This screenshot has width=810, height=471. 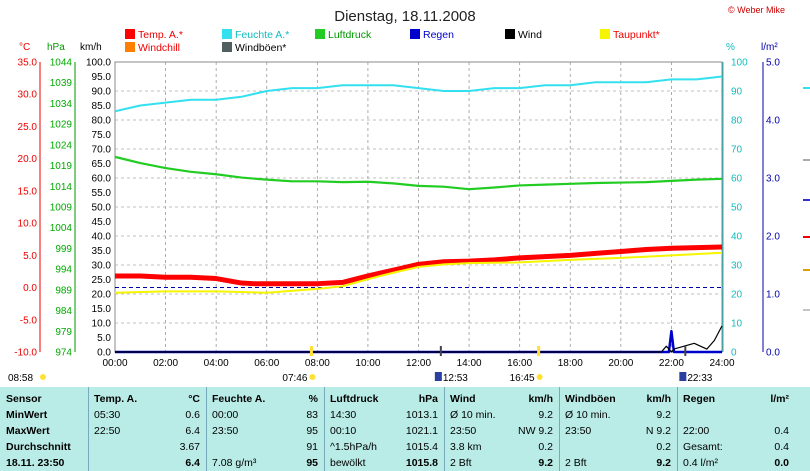 I want to click on header-unit: %, so click(x=313, y=399).